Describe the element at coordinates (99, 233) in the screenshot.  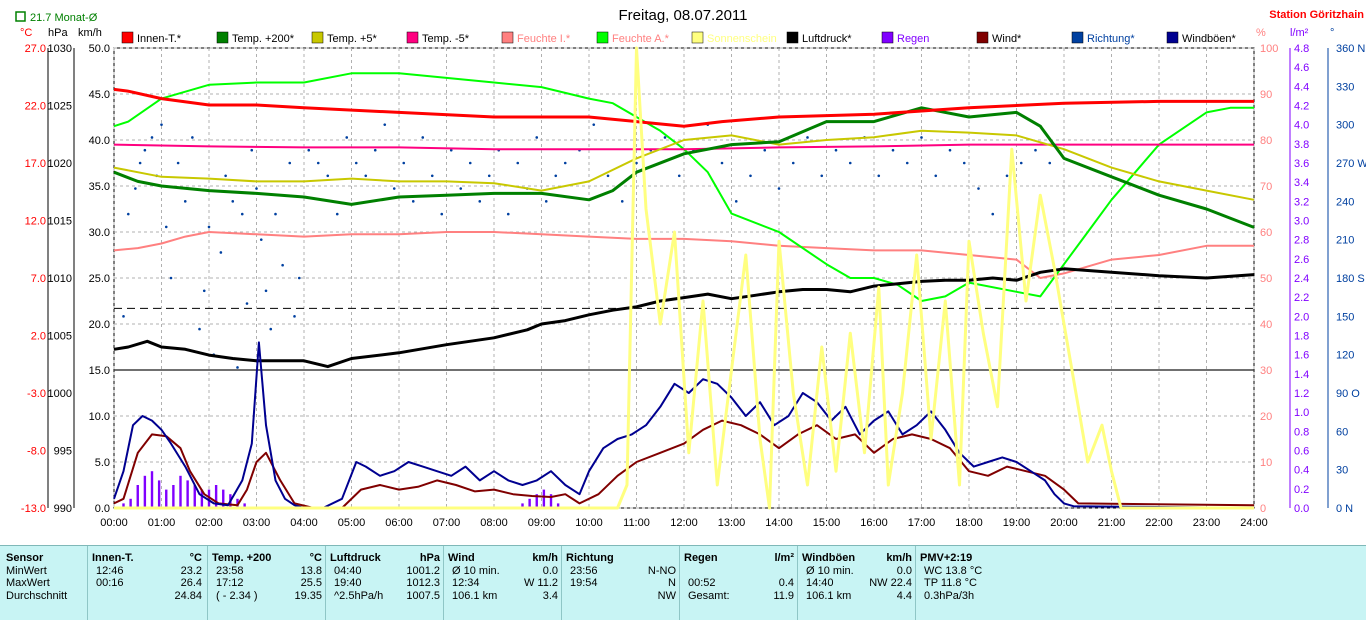
I see `speed_kmh-tick-label: 30.0` at that location.